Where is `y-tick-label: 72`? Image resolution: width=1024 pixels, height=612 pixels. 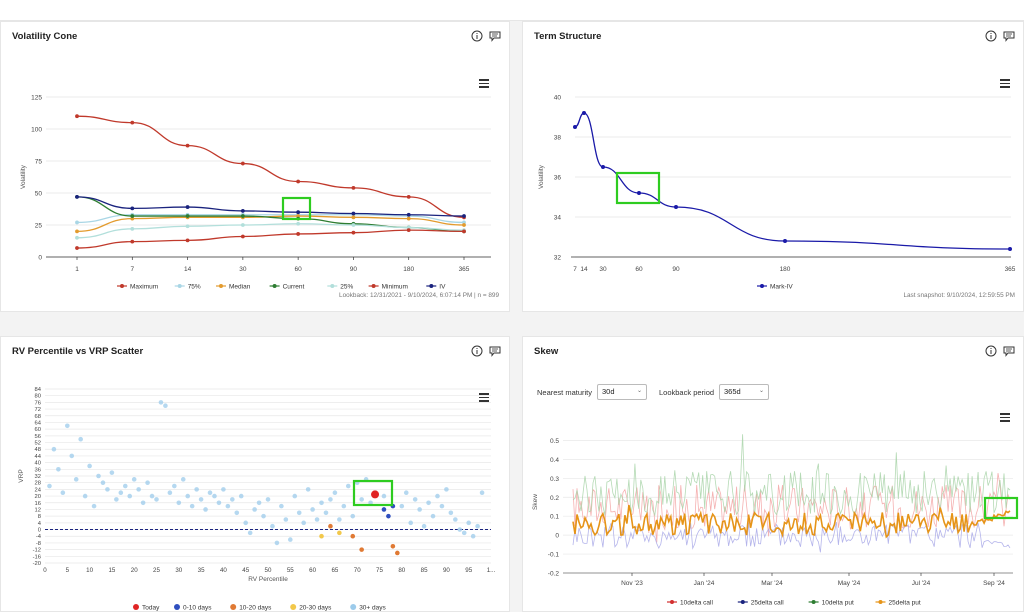
y-tick-label: 72 is located at coordinates (38, 410).